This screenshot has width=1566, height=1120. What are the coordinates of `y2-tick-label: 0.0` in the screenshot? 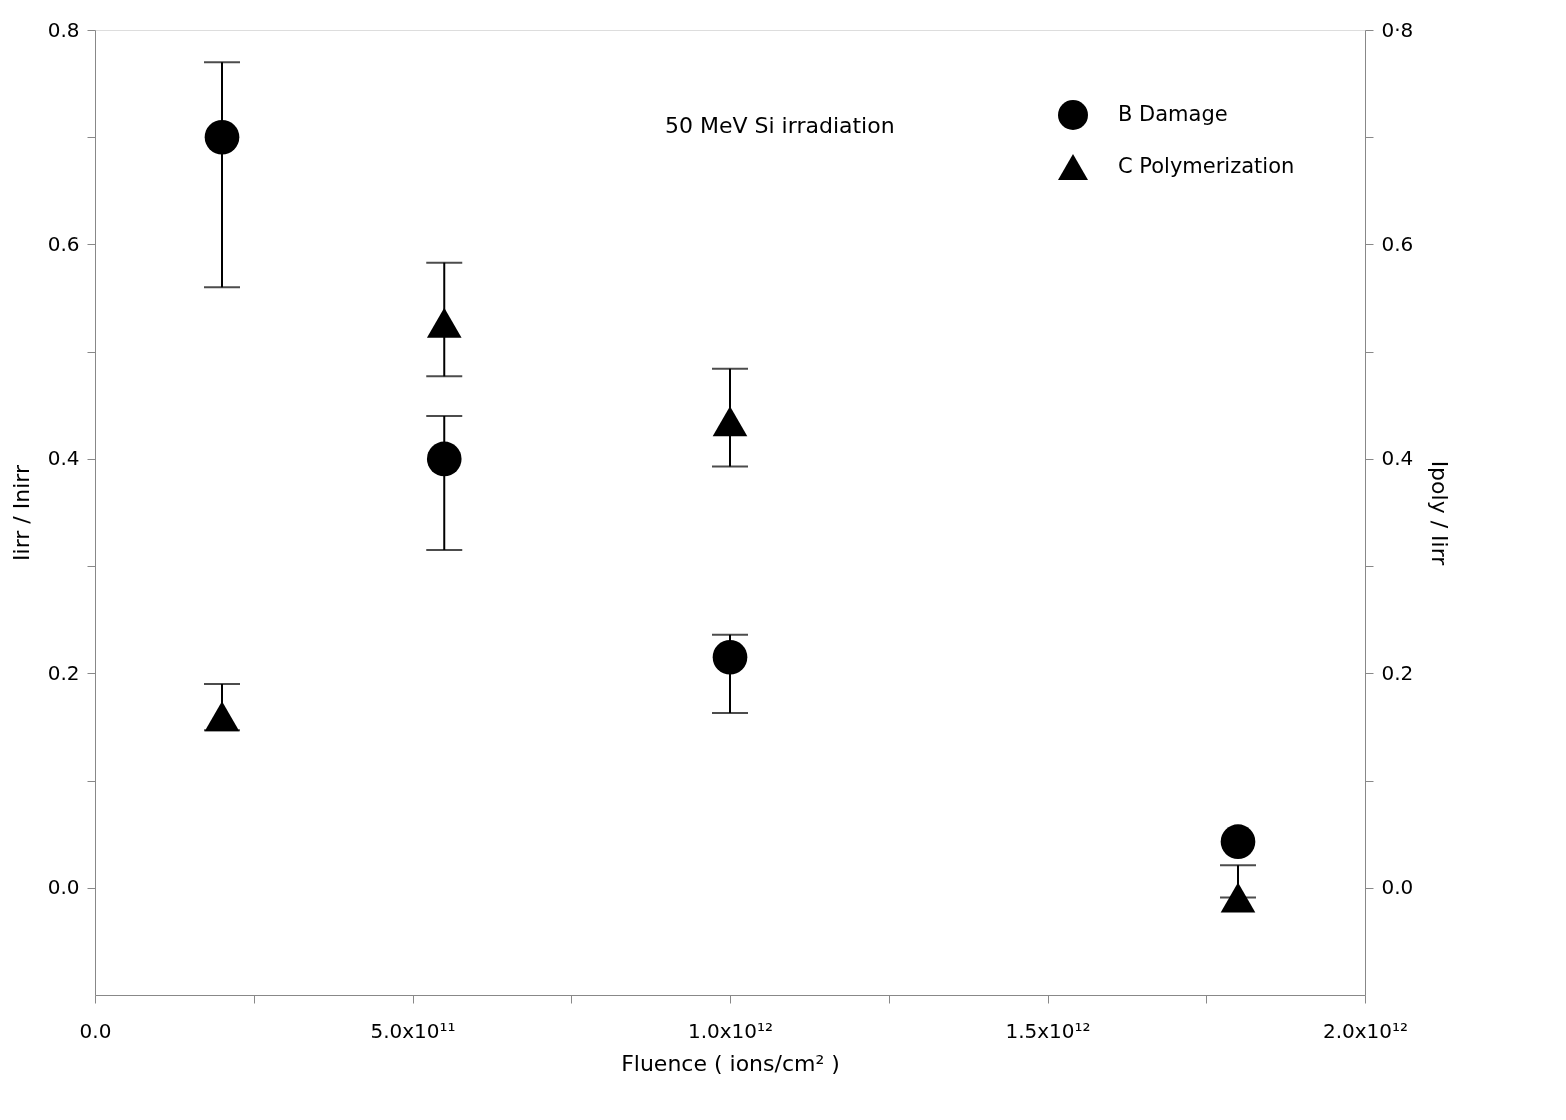 It's located at (1397, 887).